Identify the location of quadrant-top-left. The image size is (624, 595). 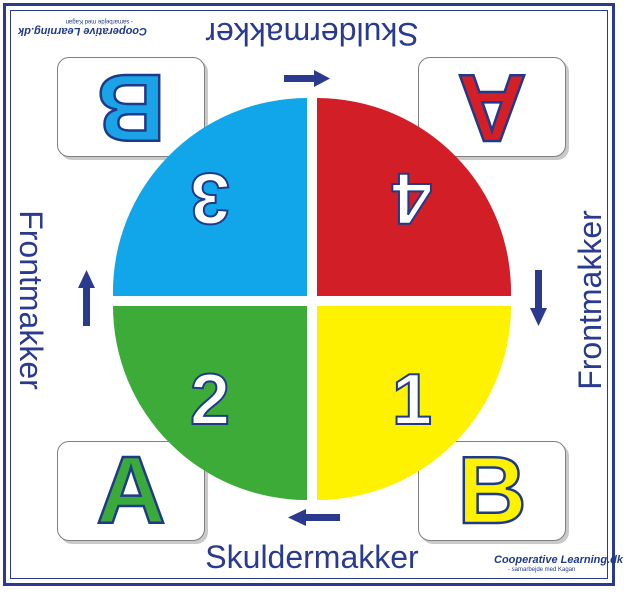
(209, 197).